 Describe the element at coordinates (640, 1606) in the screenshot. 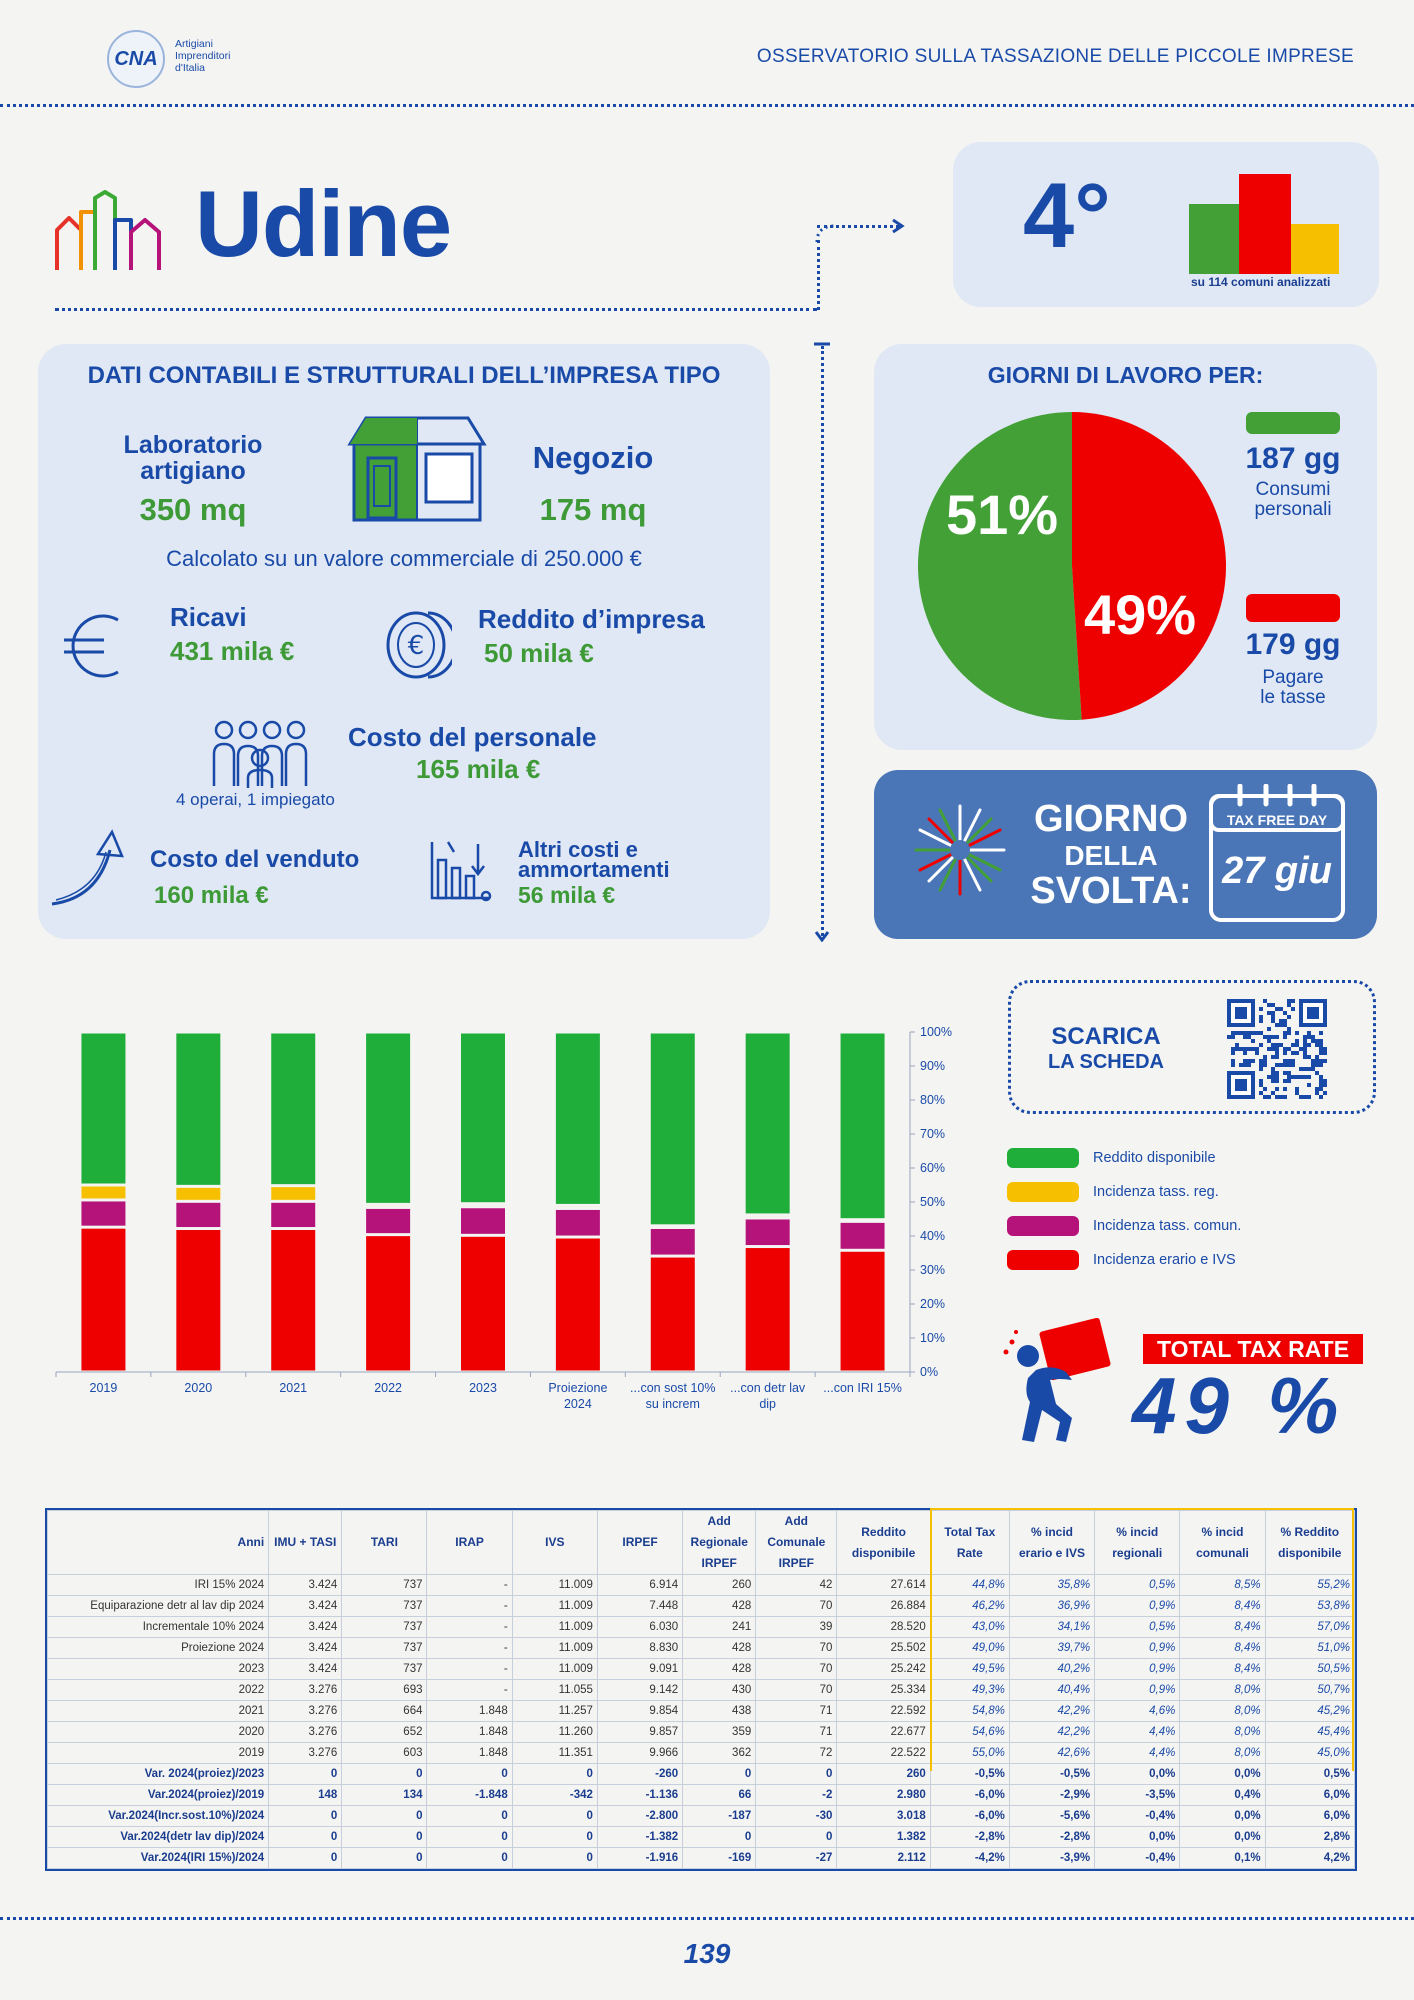

I see `table-cell: 7.448` at that location.